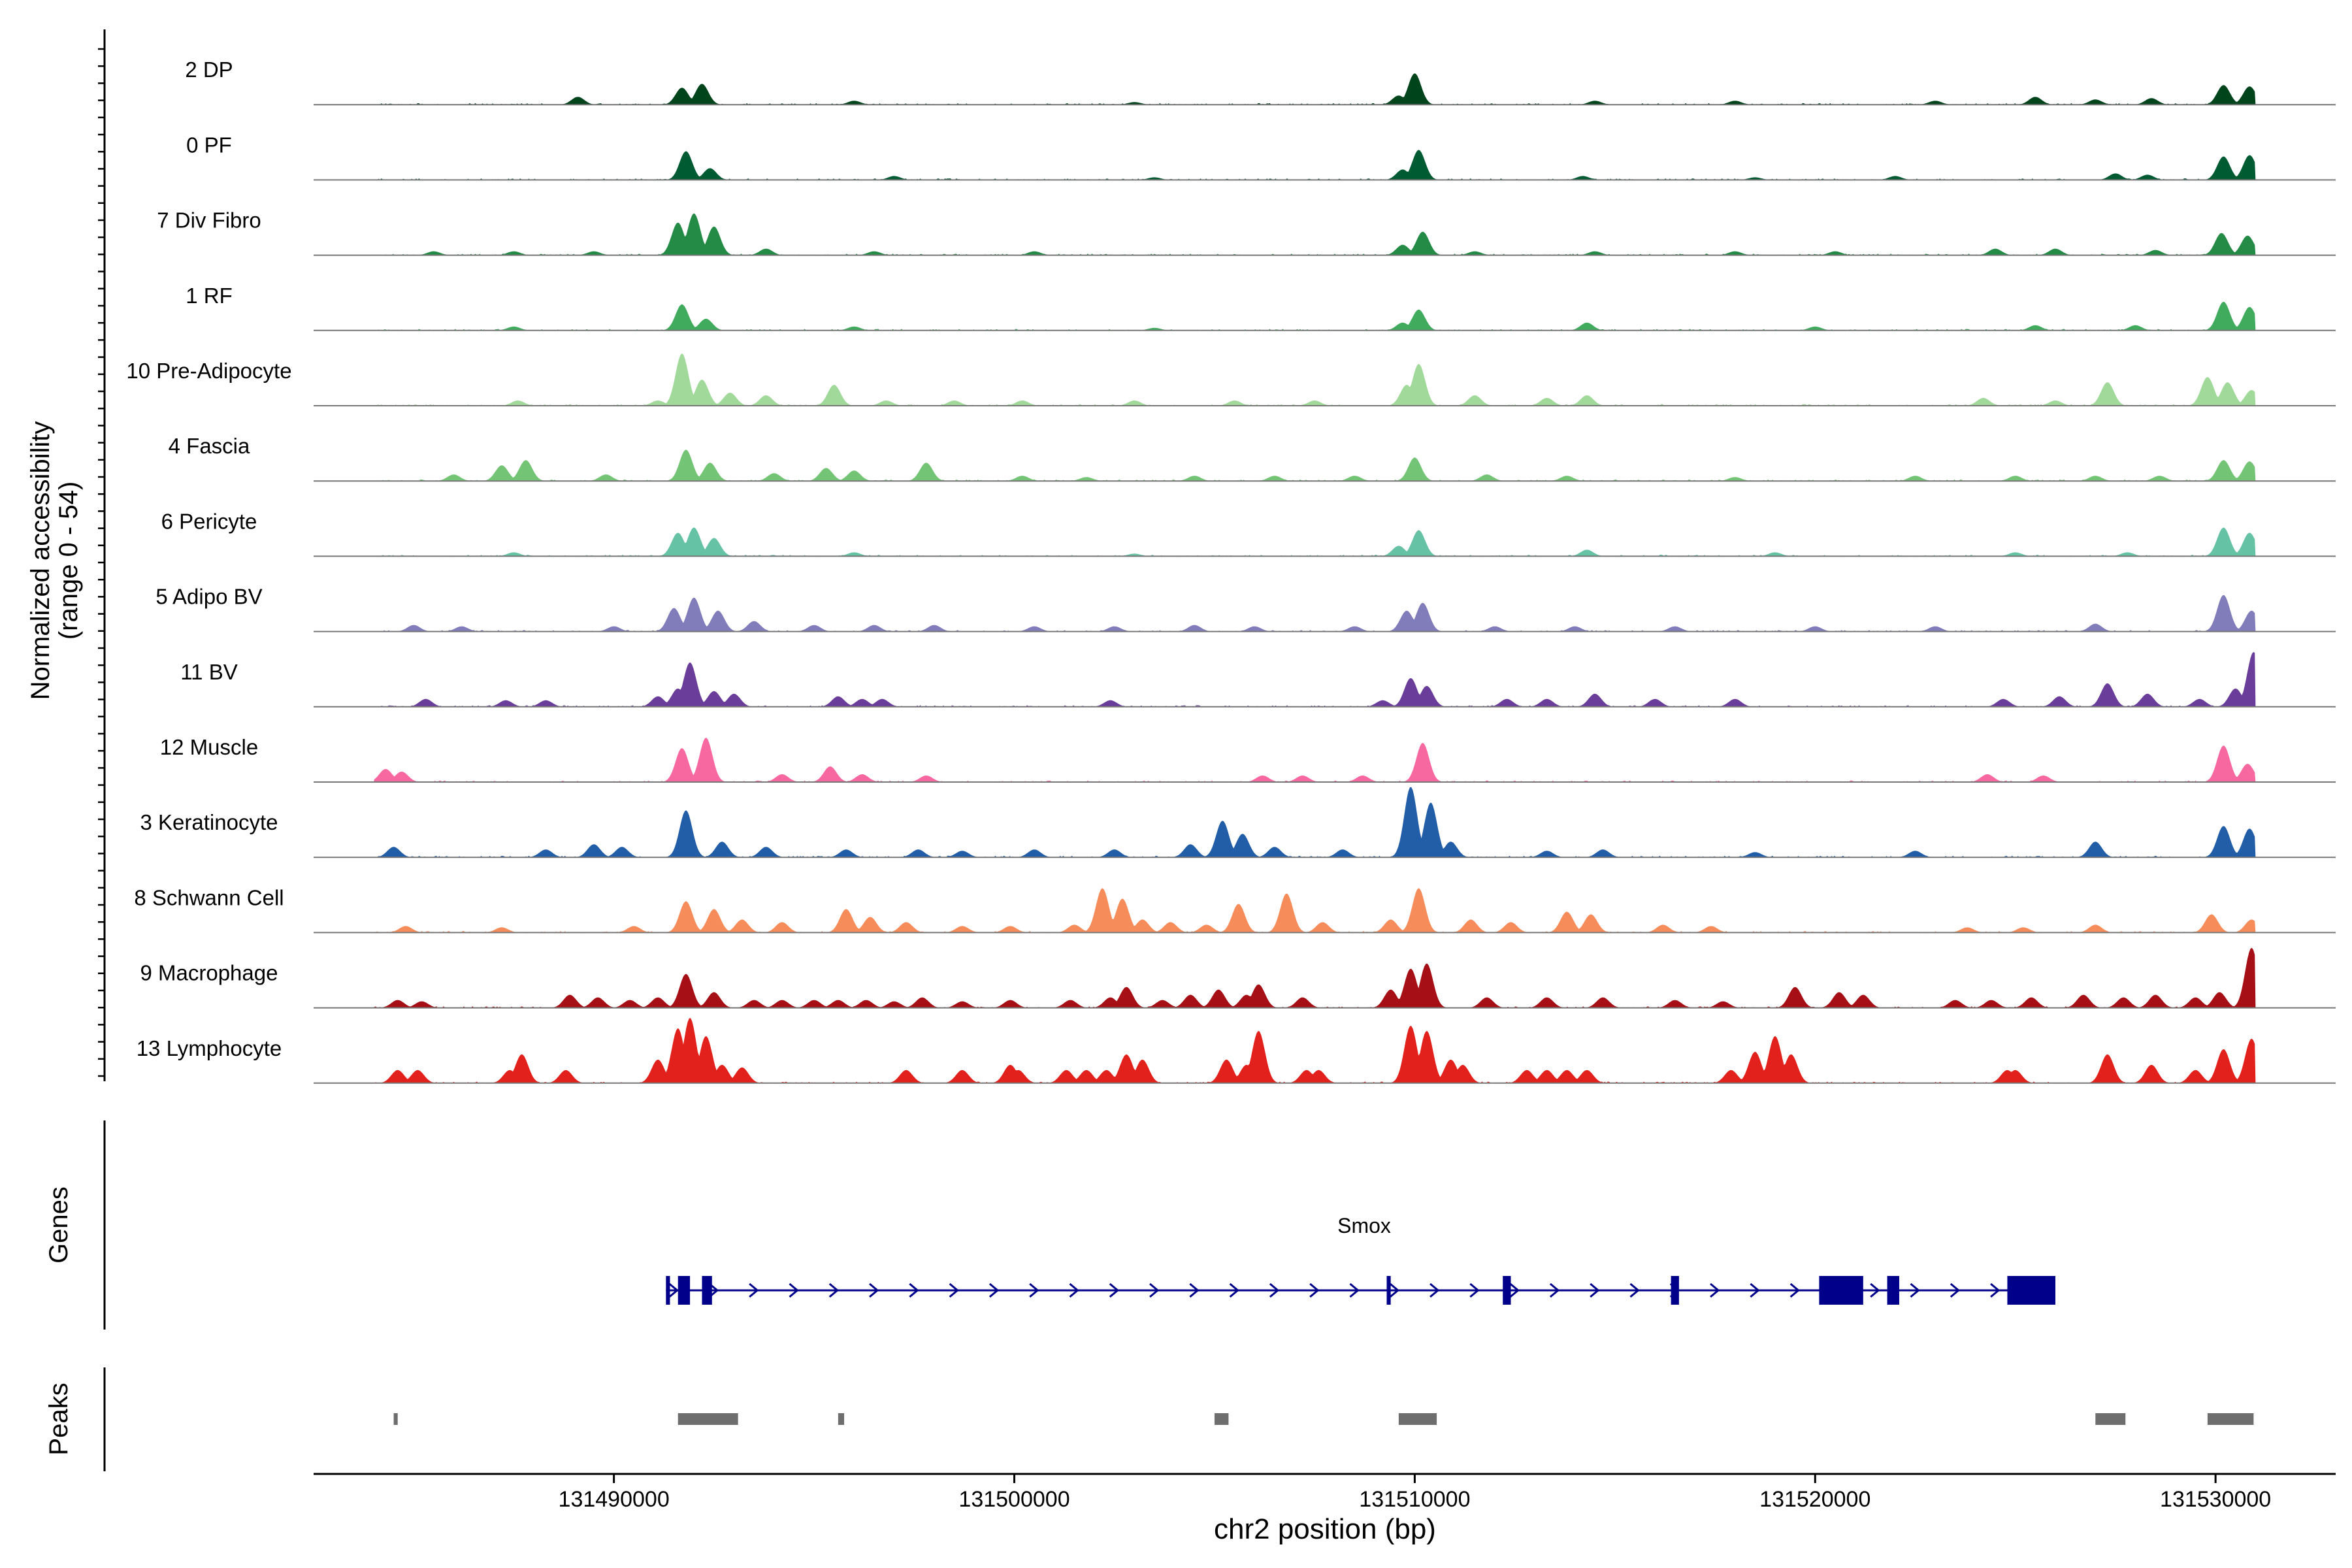  I want to click on y-axis-label-line2: (range 0 - 54), so click(68, 561).